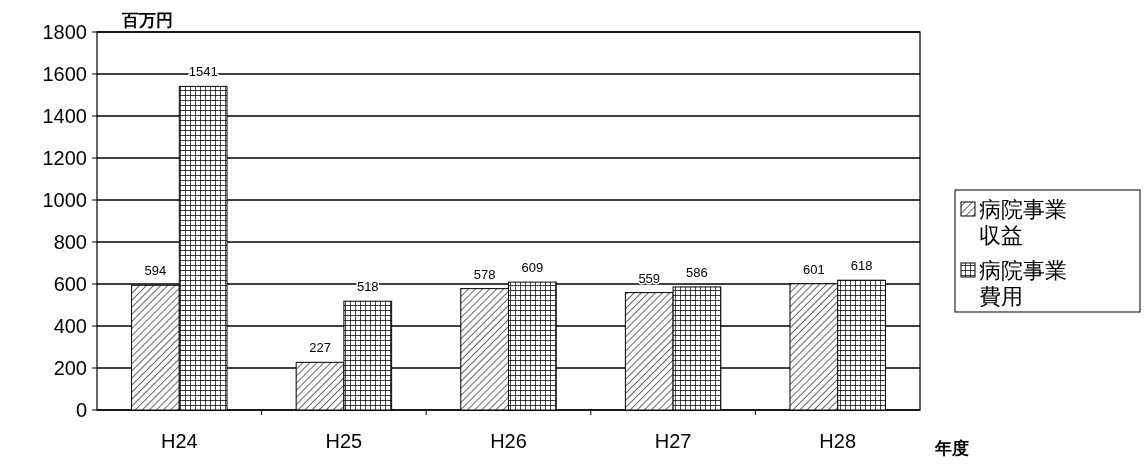 The image size is (1147, 468). I want to click on y-axis-title: 百万円, so click(147, 20).